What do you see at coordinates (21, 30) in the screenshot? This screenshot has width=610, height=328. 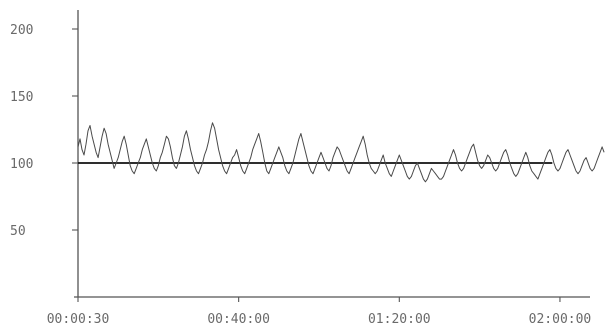 I see `y-tick-label: 200` at bounding box center [21, 30].